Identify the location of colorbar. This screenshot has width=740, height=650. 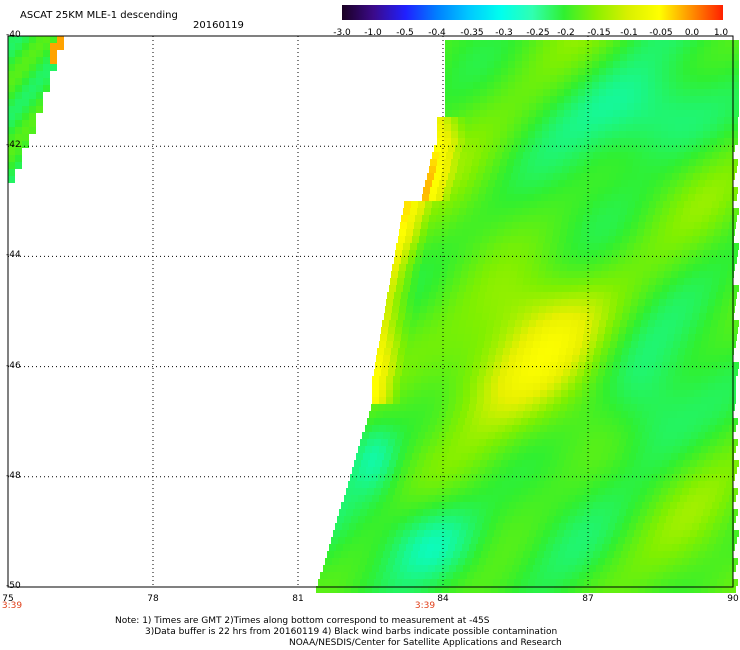
(532, 12).